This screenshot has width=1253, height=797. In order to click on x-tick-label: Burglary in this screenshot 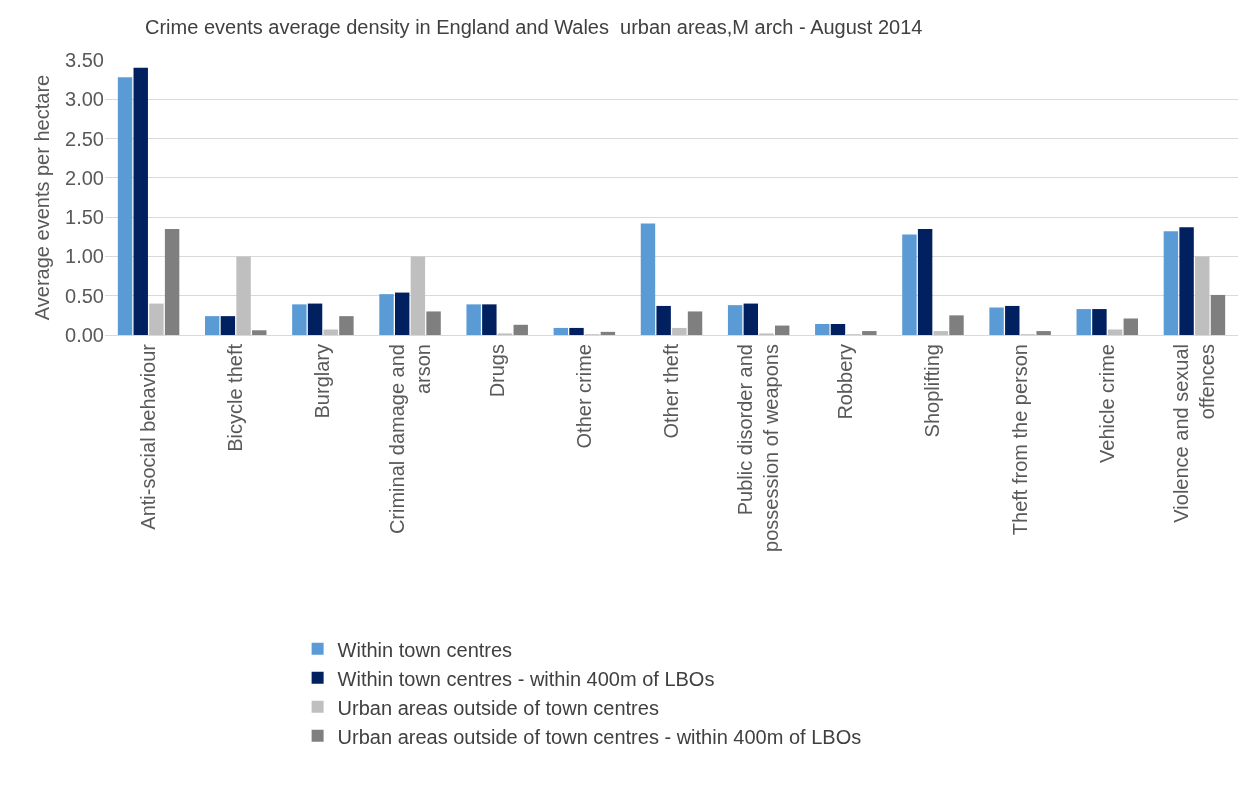, I will do `click(322, 381)`.